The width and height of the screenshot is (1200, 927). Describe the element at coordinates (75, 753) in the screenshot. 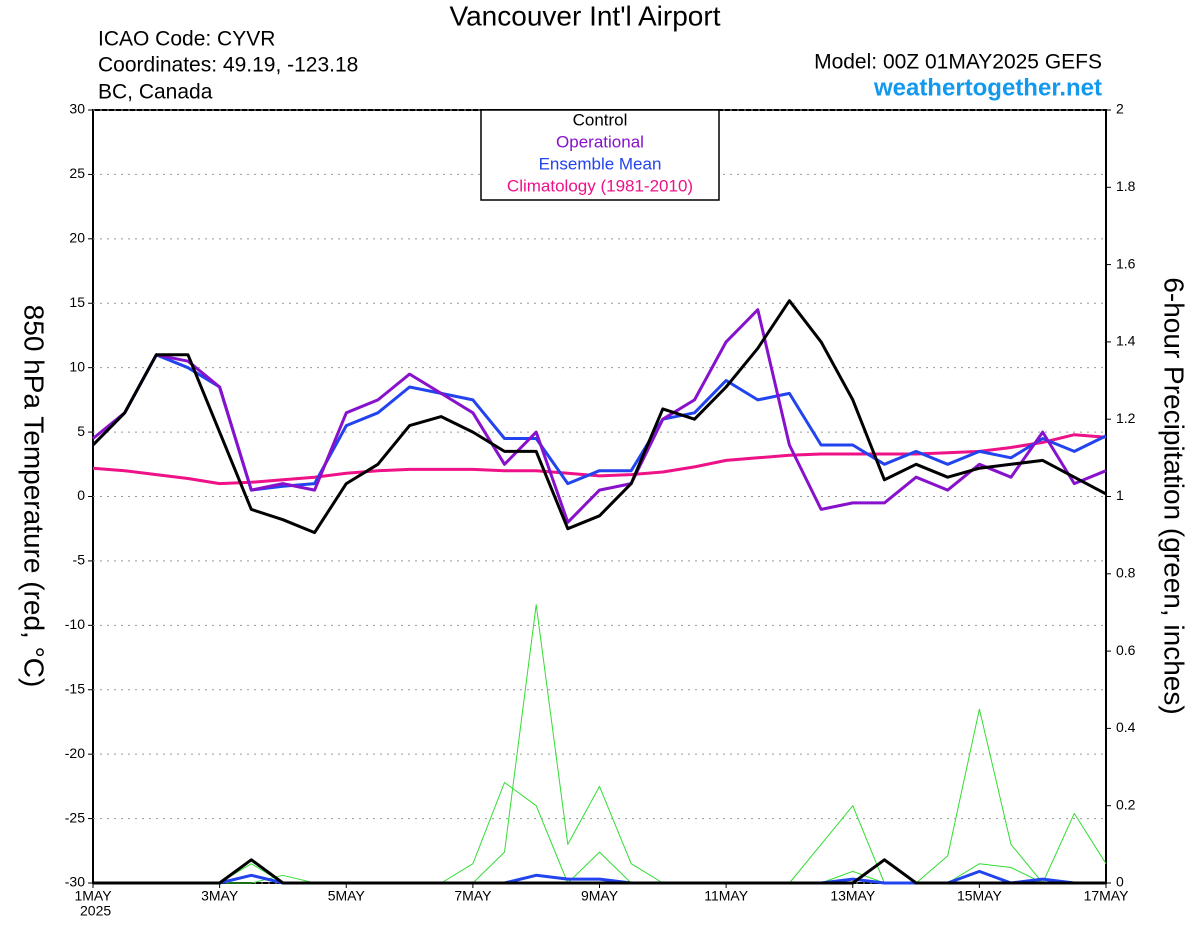

I see `y-tick-label: -20` at that location.